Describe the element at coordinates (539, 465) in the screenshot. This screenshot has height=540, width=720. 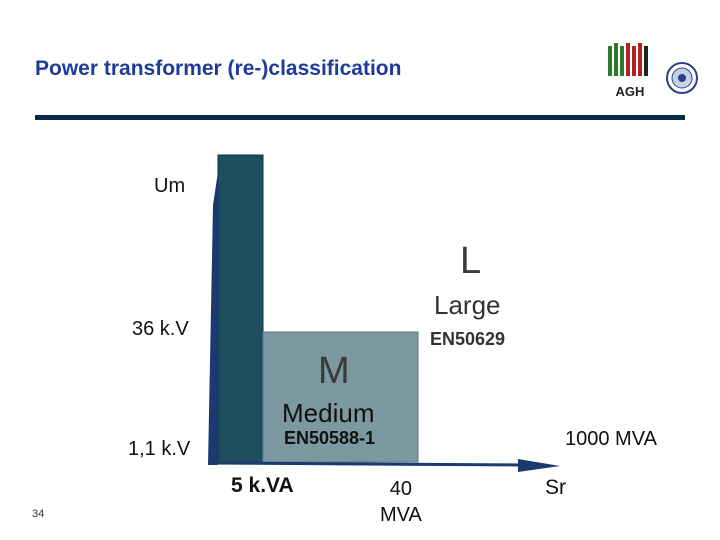
I see `x-axis-arrowhead` at that location.